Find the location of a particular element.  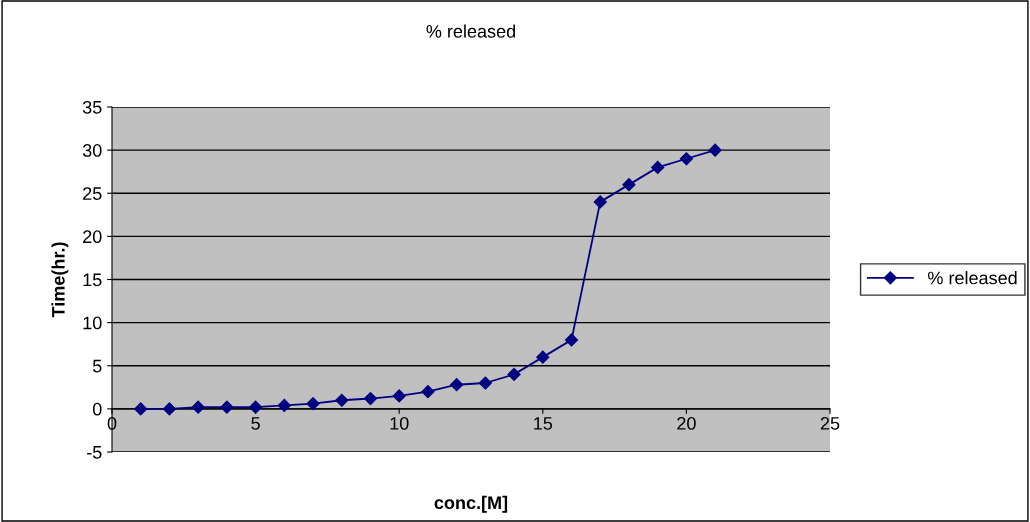

chart-title: % released is located at coordinates (470, 31).